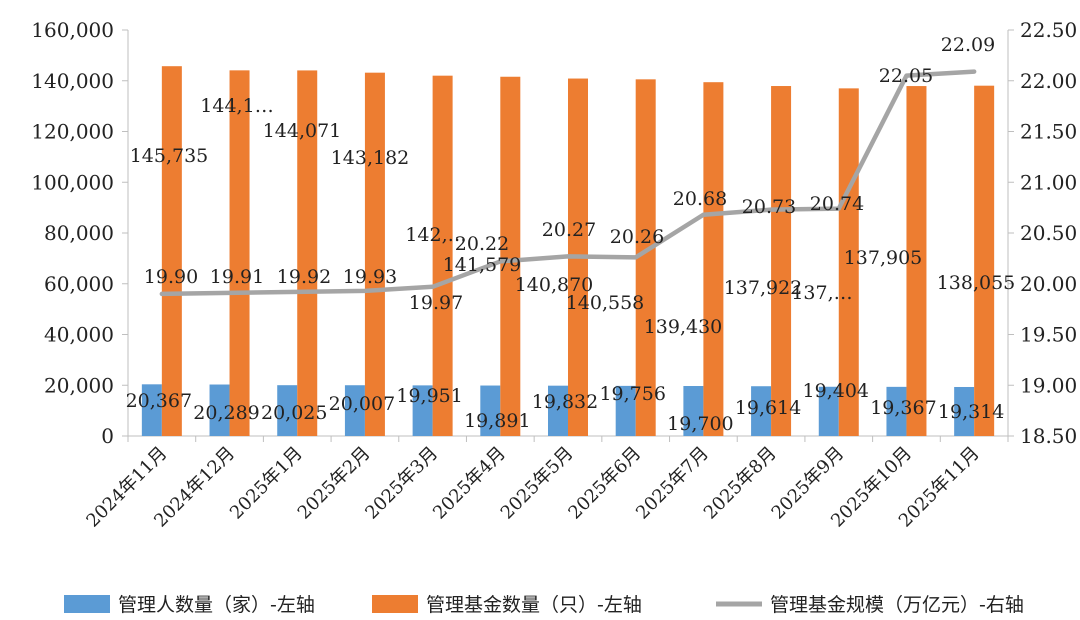  What do you see at coordinates (534, 605) in the screenshot?
I see `legend-label: 管理基金数量（只）-左轴` at bounding box center [534, 605].